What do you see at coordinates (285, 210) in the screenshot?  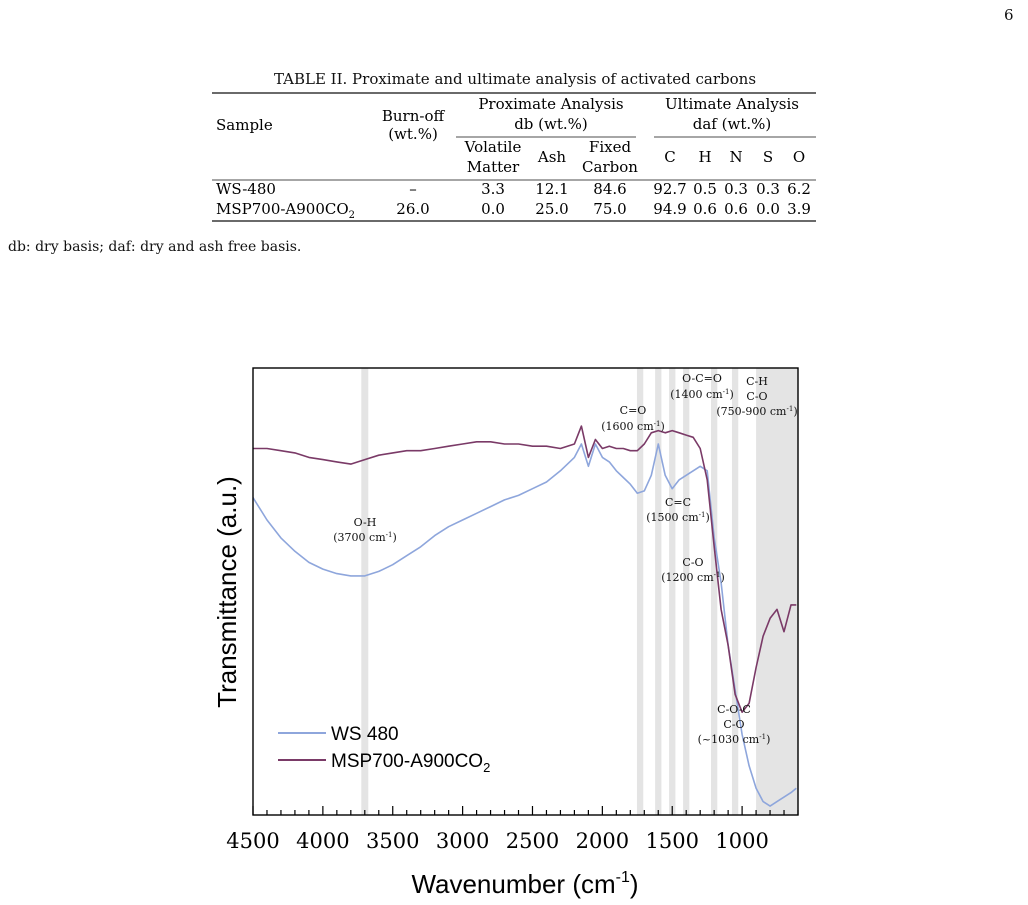 I see `row2-sample: MSP700-A900CO2` at bounding box center [285, 210].